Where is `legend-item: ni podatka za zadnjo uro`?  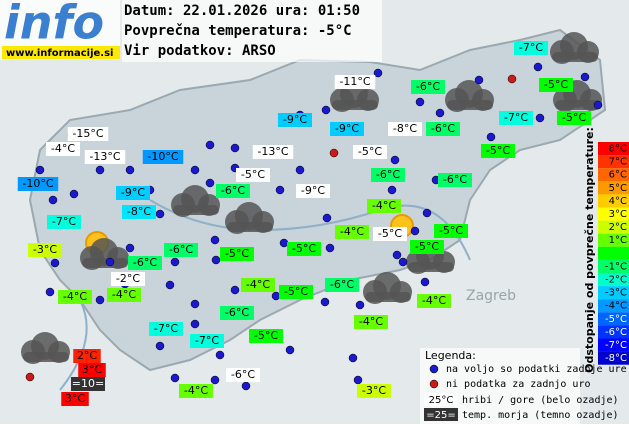 legend-item: ni podatka za zadnjo uro is located at coordinates (518, 384).